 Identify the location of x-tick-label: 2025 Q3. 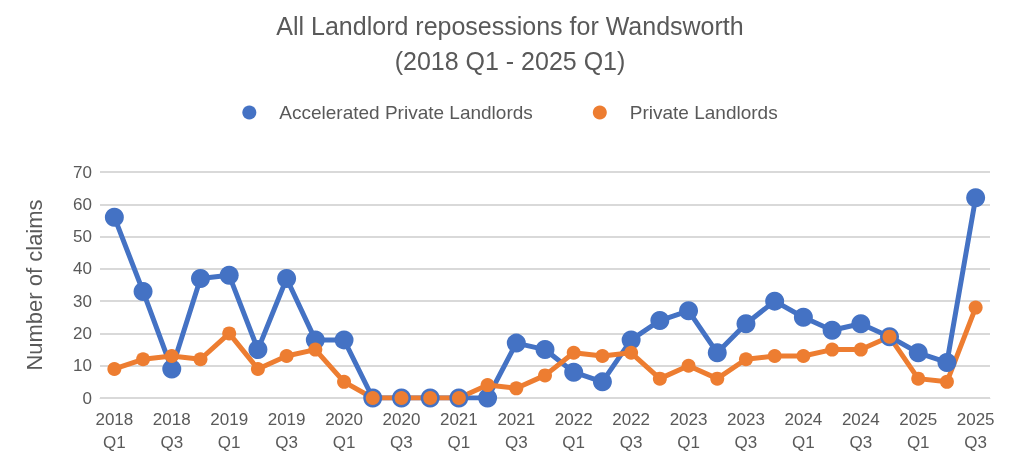
(975, 431).